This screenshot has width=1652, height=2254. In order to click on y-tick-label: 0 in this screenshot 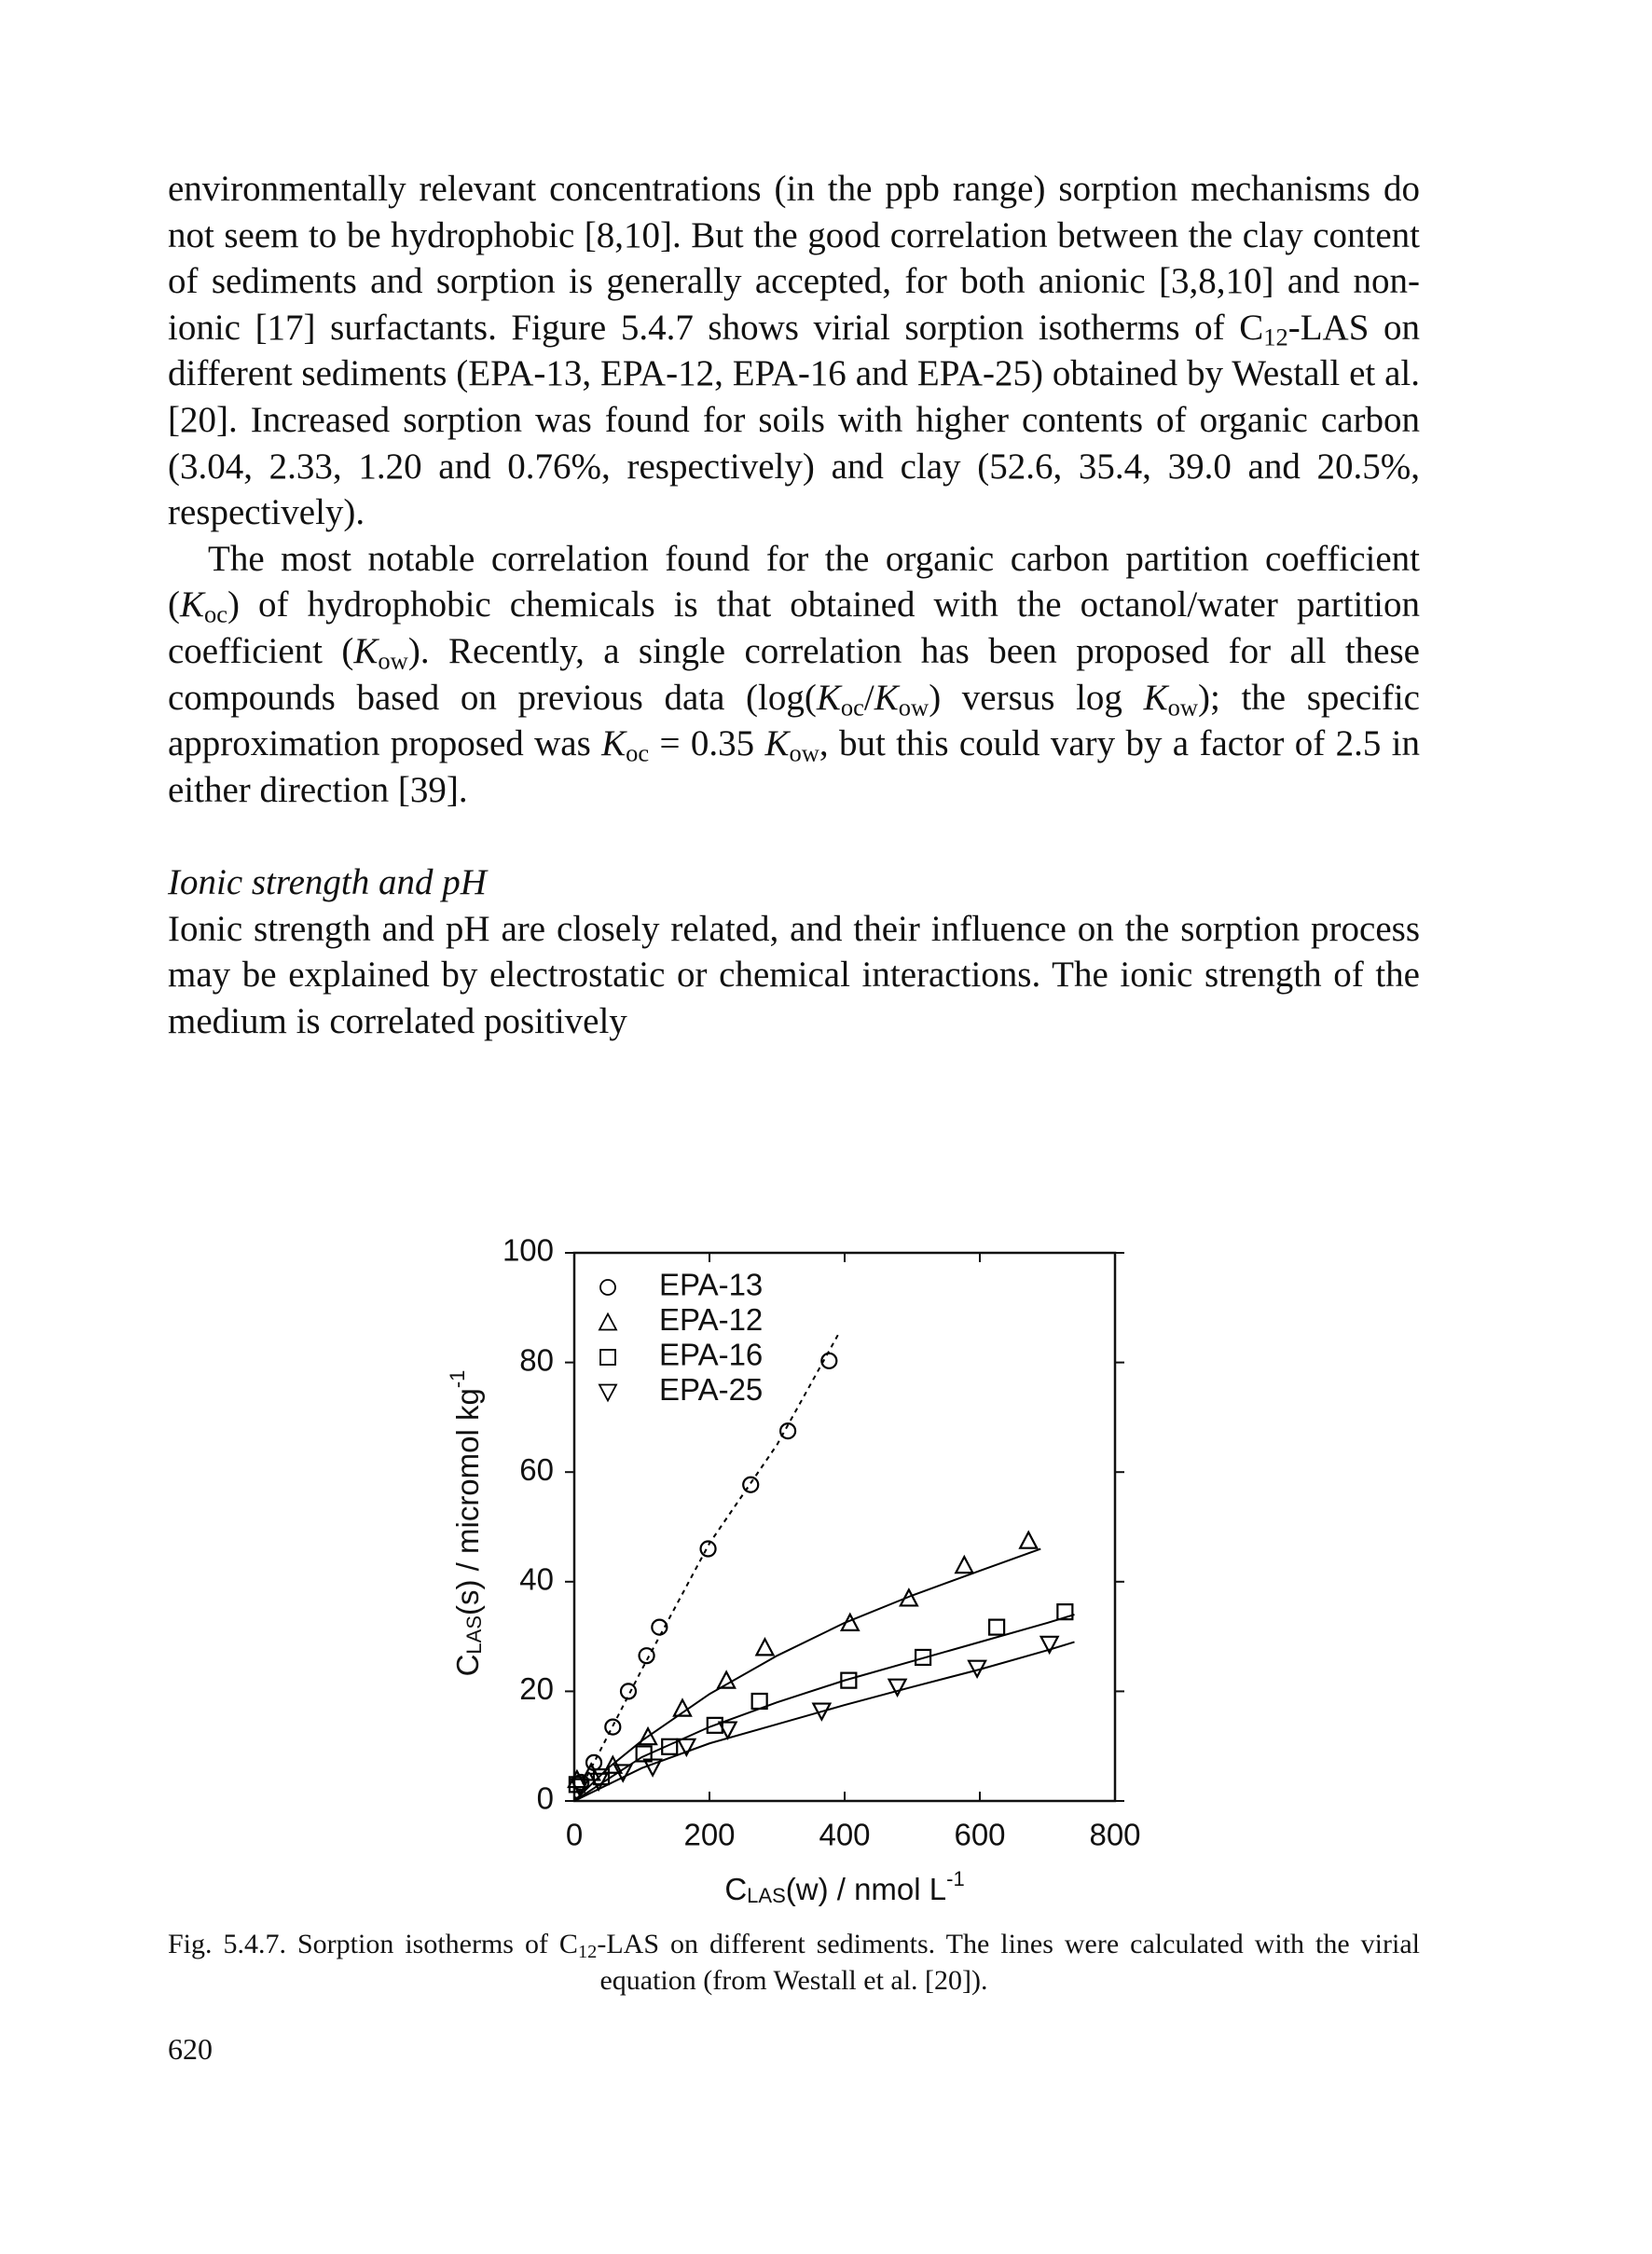, I will do `click(545, 1799)`.